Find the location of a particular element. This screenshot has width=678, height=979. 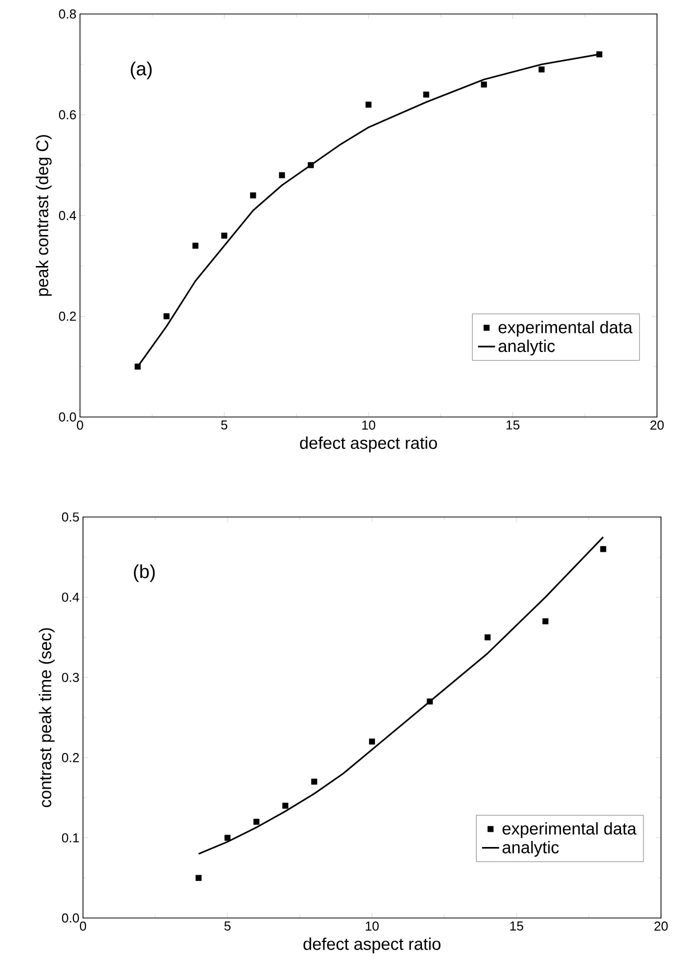

y-tick-label: 0.8 is located at coordinates (67, 14).